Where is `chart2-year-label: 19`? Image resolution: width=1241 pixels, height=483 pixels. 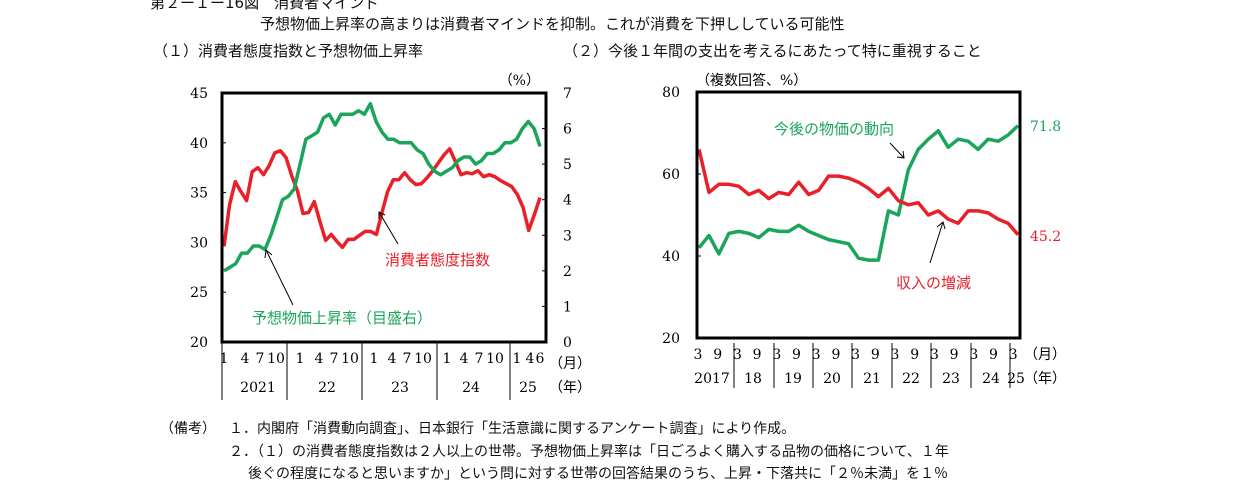
chart2-year-label: 19 is located at coordinates (793, 379).